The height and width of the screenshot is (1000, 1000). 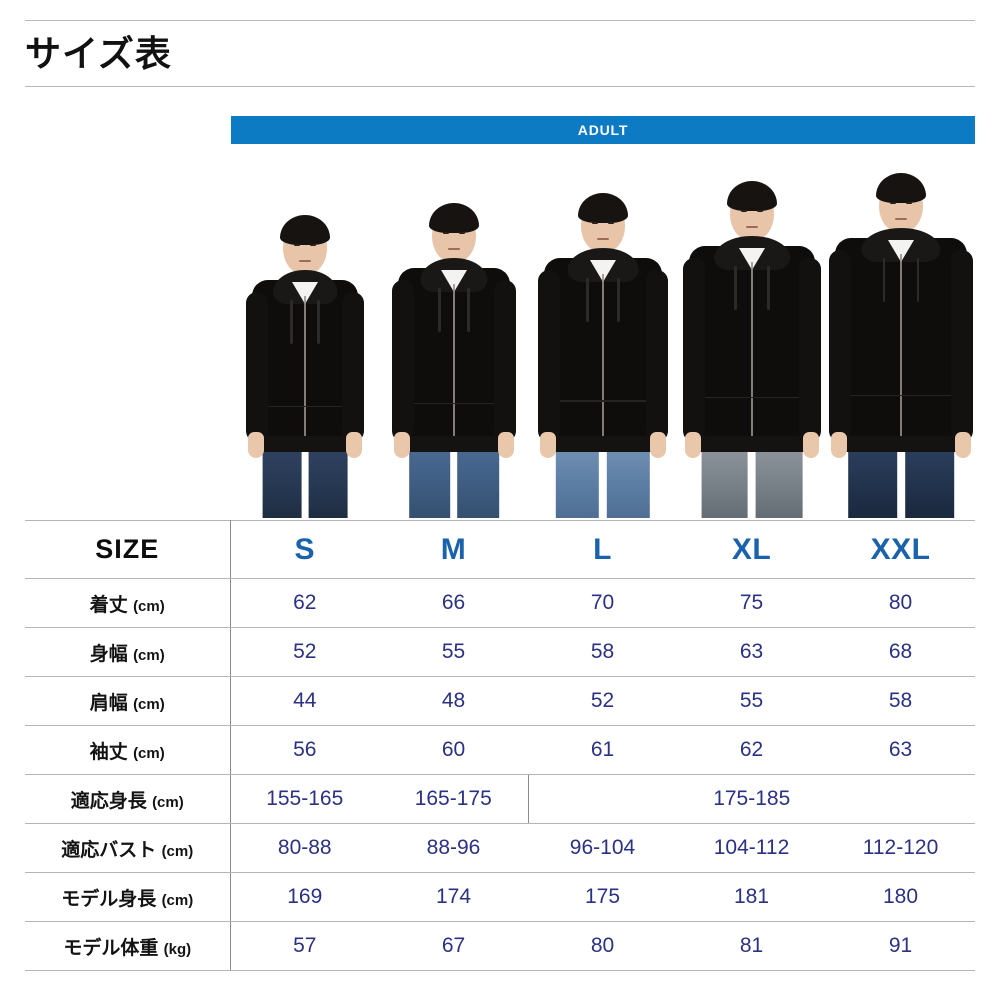 What do you see at coordinates (304, 549) in the screenshot?
I see `size-header-s: S` at bounding box center [304, 549].